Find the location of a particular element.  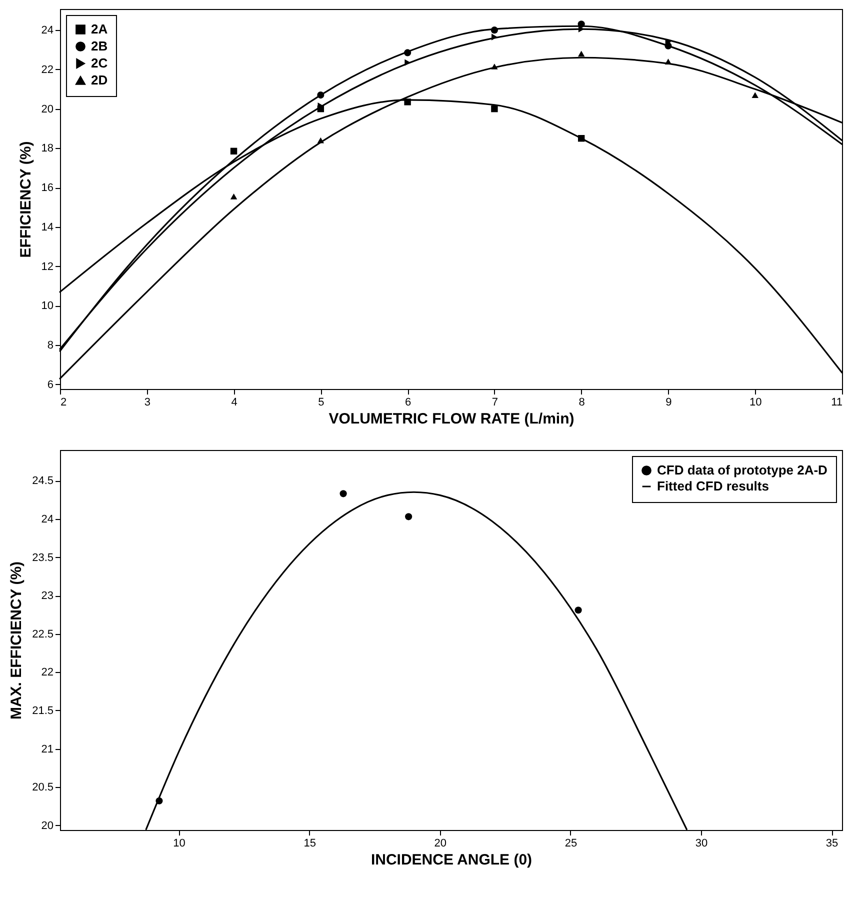

x-tick-label: 9 is located at coordinates (669, 402).